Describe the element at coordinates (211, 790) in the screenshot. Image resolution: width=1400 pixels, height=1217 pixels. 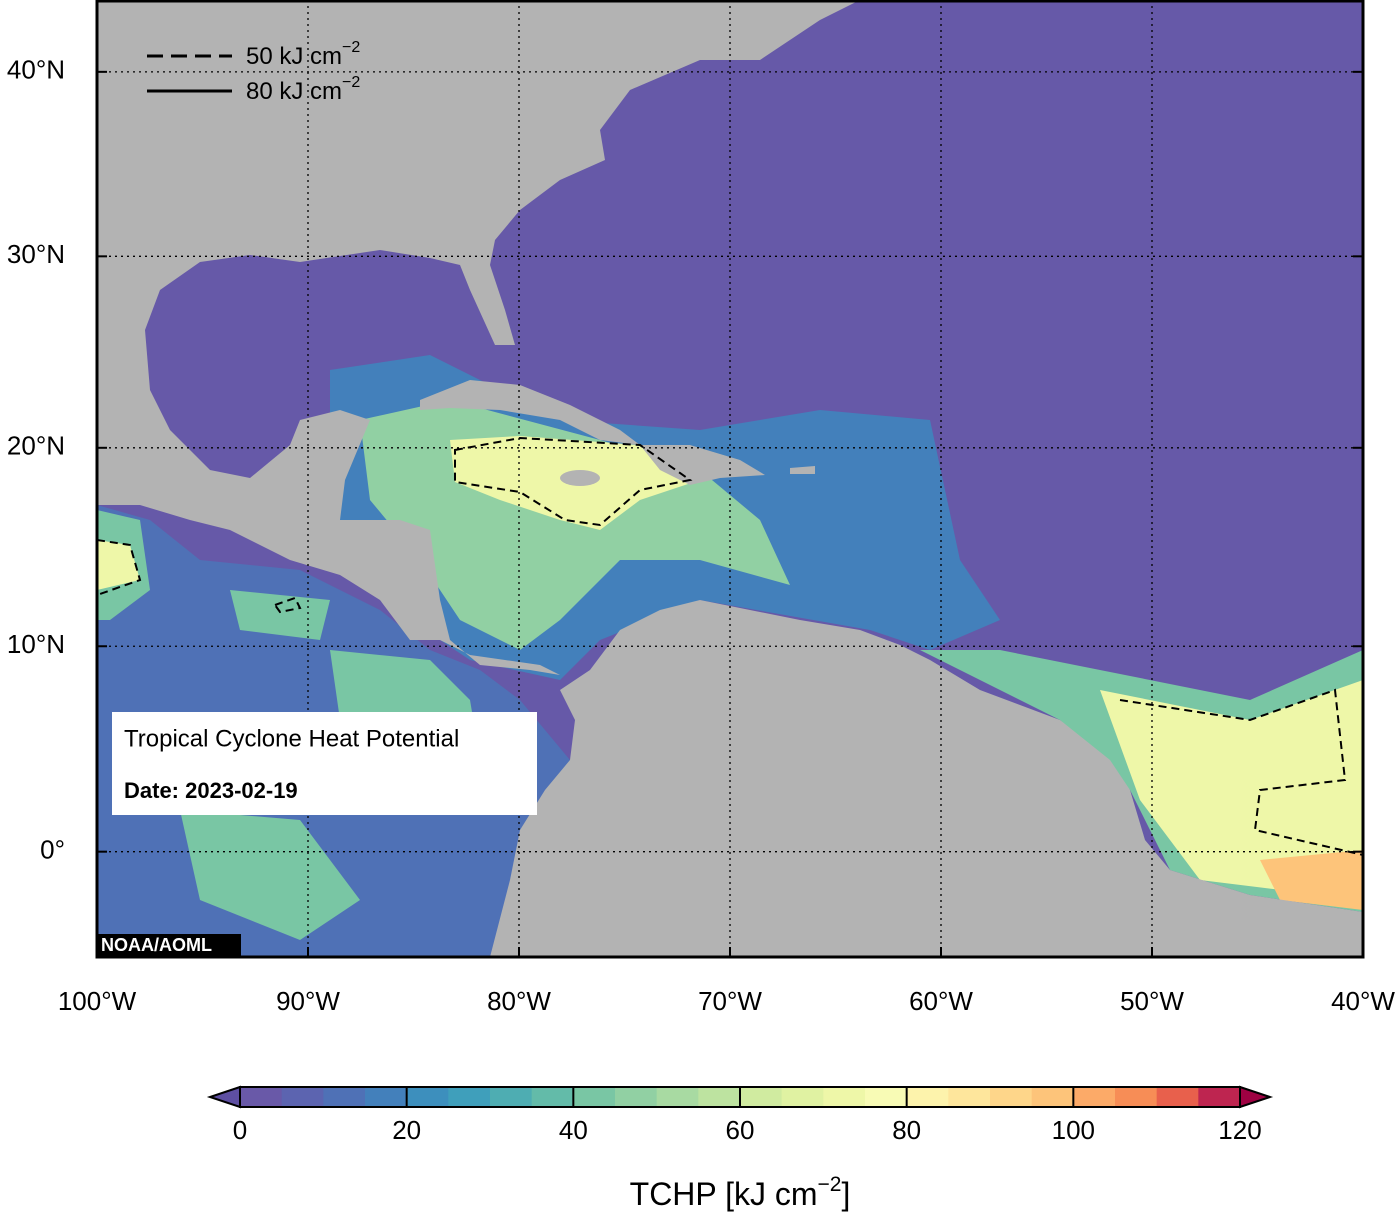
I see `info-date: Date: 2023-02-19` at that location.